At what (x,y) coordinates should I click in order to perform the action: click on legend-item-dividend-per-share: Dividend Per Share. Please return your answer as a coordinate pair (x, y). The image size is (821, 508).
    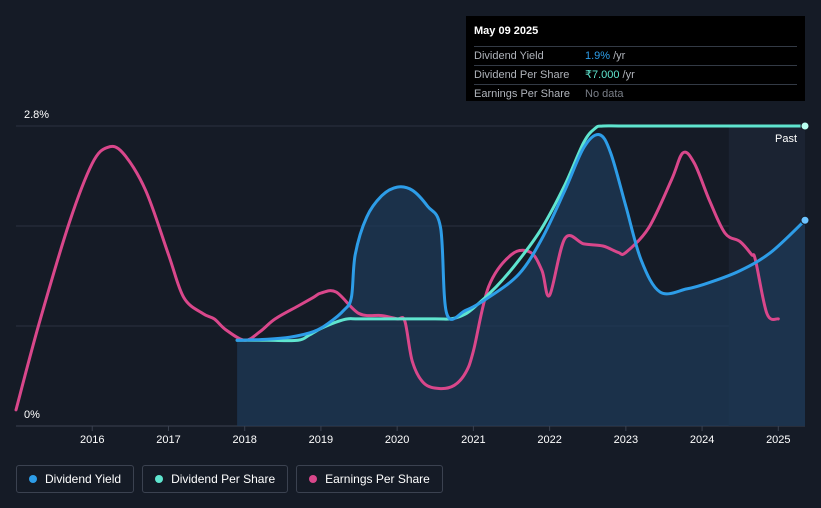
    Looking at the image, I should click on (215, 479).